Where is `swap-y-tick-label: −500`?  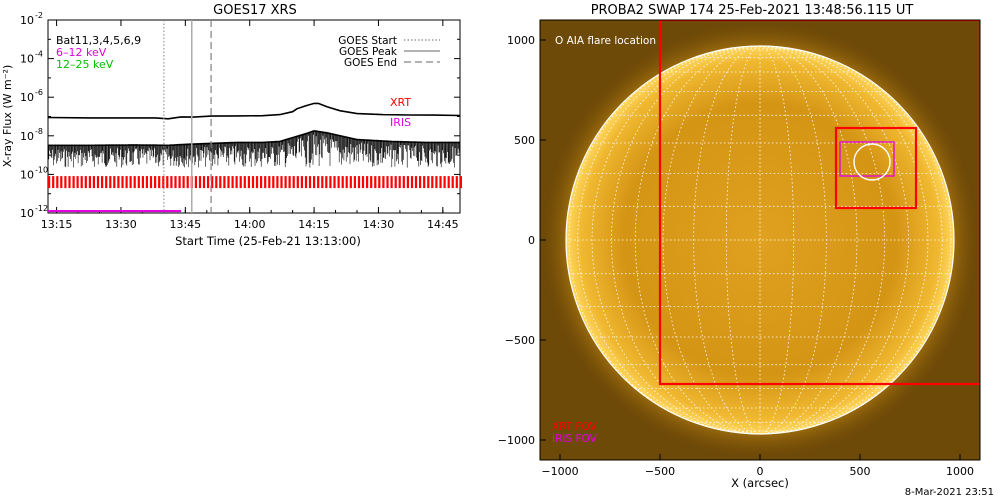 swap-y-tick-label: −500 is located at coordinates (520, 340).